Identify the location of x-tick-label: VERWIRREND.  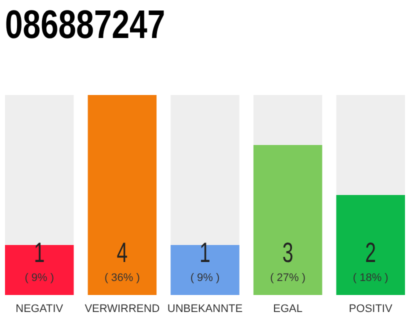
(122, 309).